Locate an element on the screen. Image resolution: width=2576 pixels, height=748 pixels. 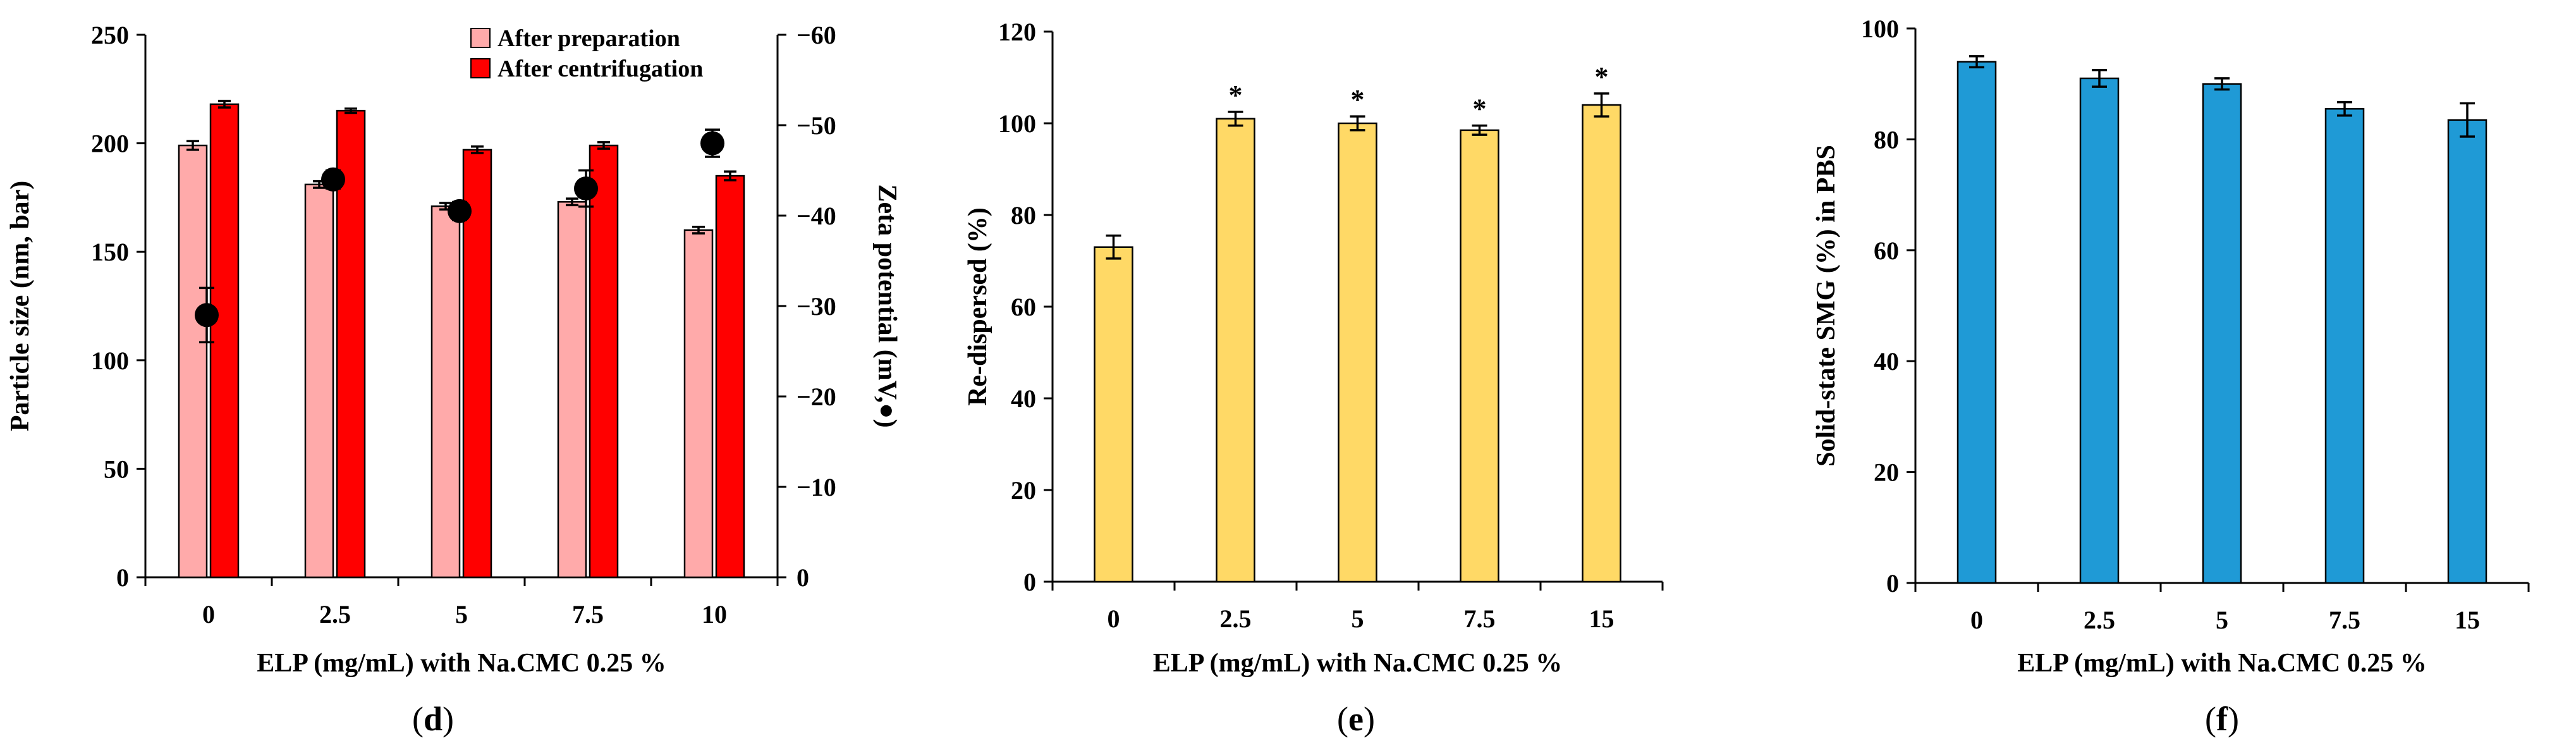
panel-label-letter: e is located at coordinates (1356, 719).